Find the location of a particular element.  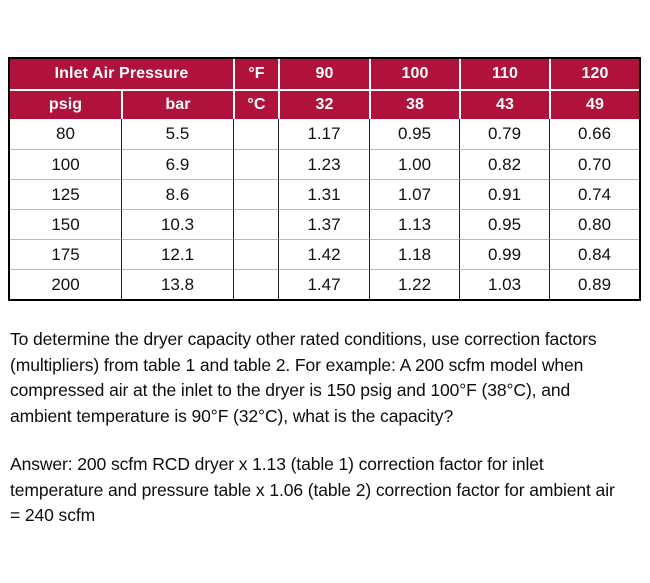

table-cell: 1.00 is located at coordinates (414, 164).